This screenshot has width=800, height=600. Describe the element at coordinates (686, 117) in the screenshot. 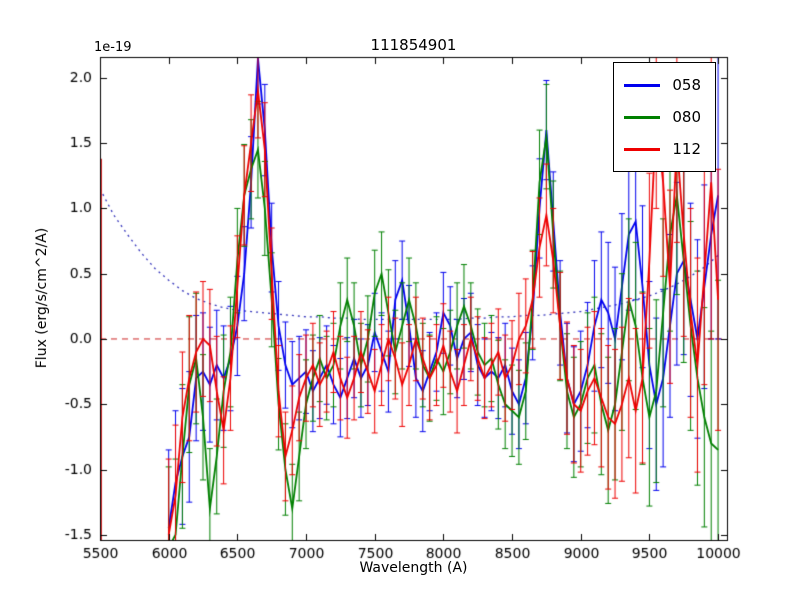

I see `legend-label-080: 080` at that location.